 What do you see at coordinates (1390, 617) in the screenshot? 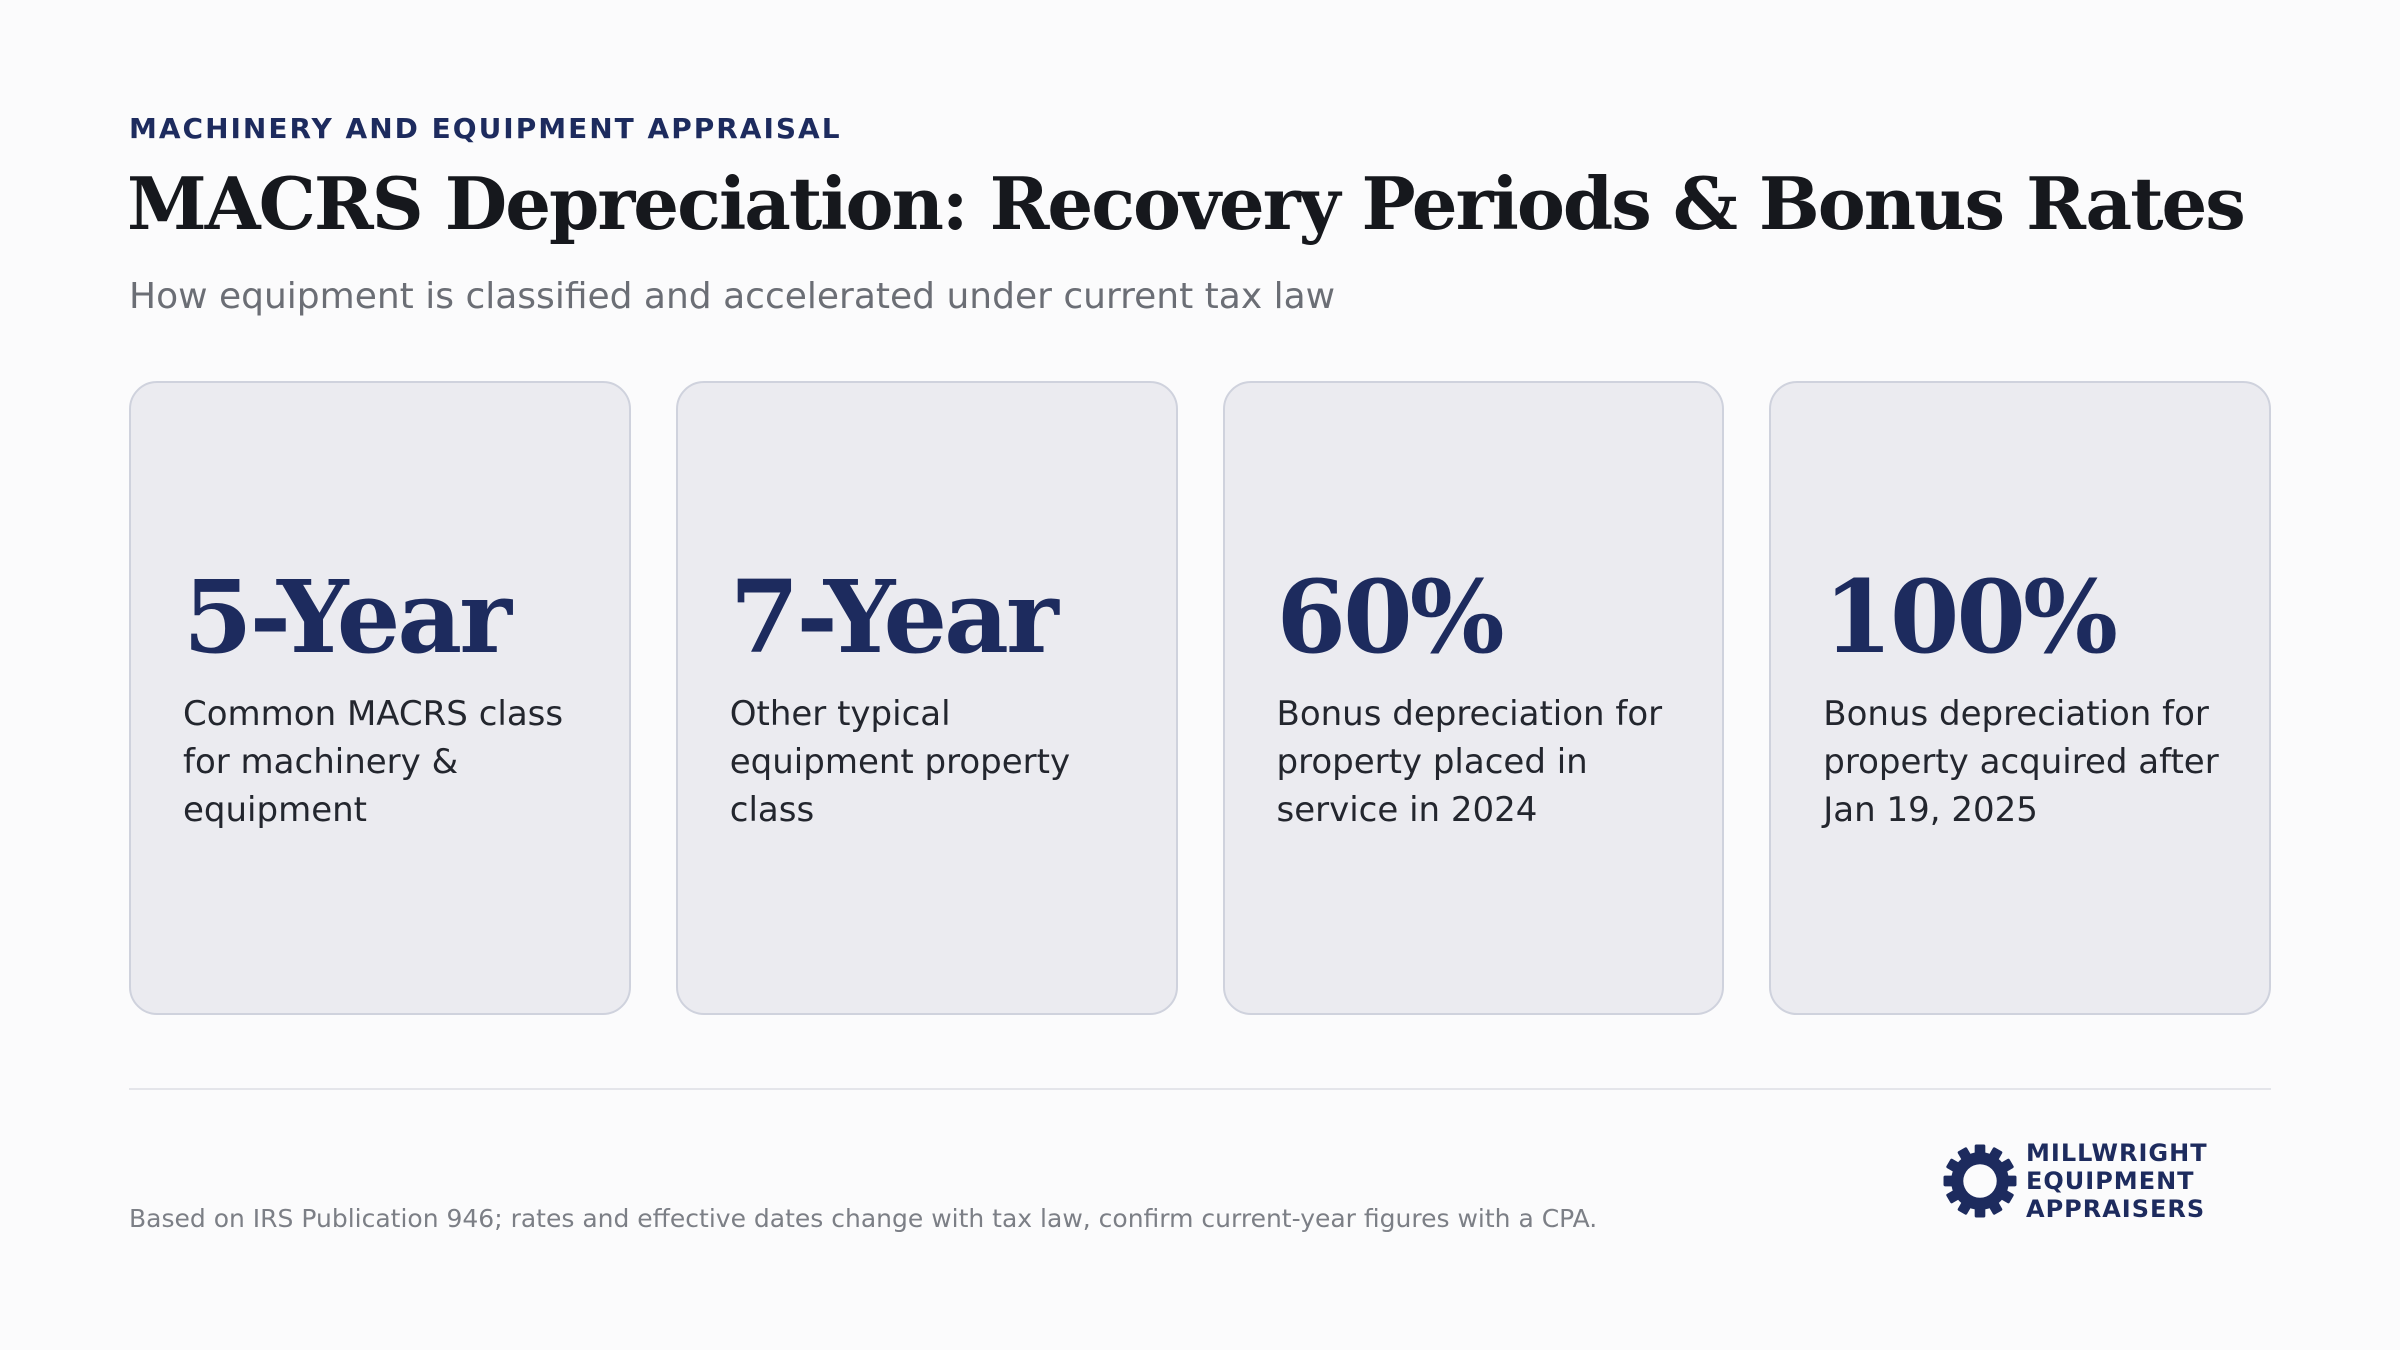
I see `stat-value: 60%` at bounding box center [1390, 617].